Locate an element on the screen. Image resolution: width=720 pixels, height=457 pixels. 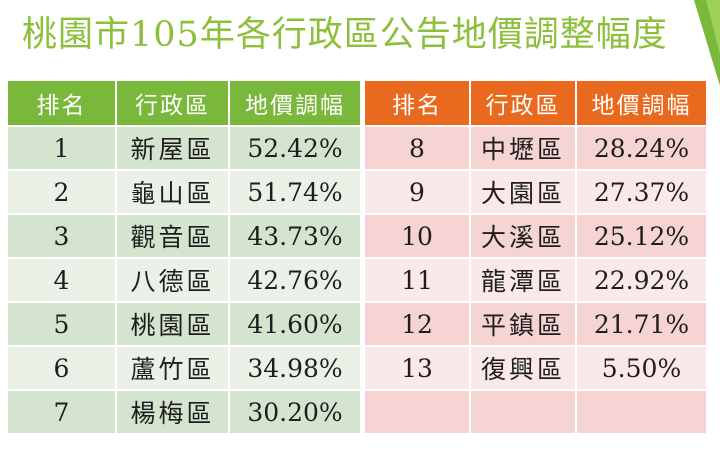
price-change-cell: 52.42% is located at coordinates (294, 148).